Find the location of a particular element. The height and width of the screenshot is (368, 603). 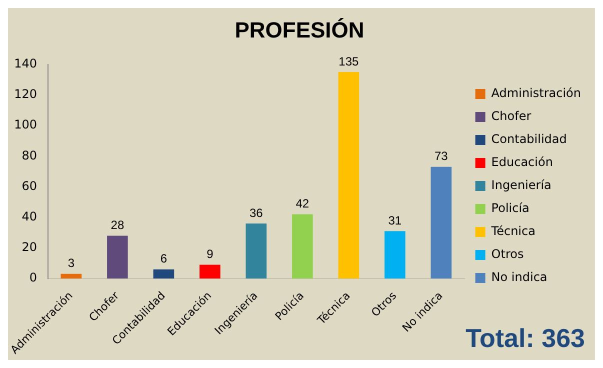

data-label: 36 is located at coordinates (257, 213).